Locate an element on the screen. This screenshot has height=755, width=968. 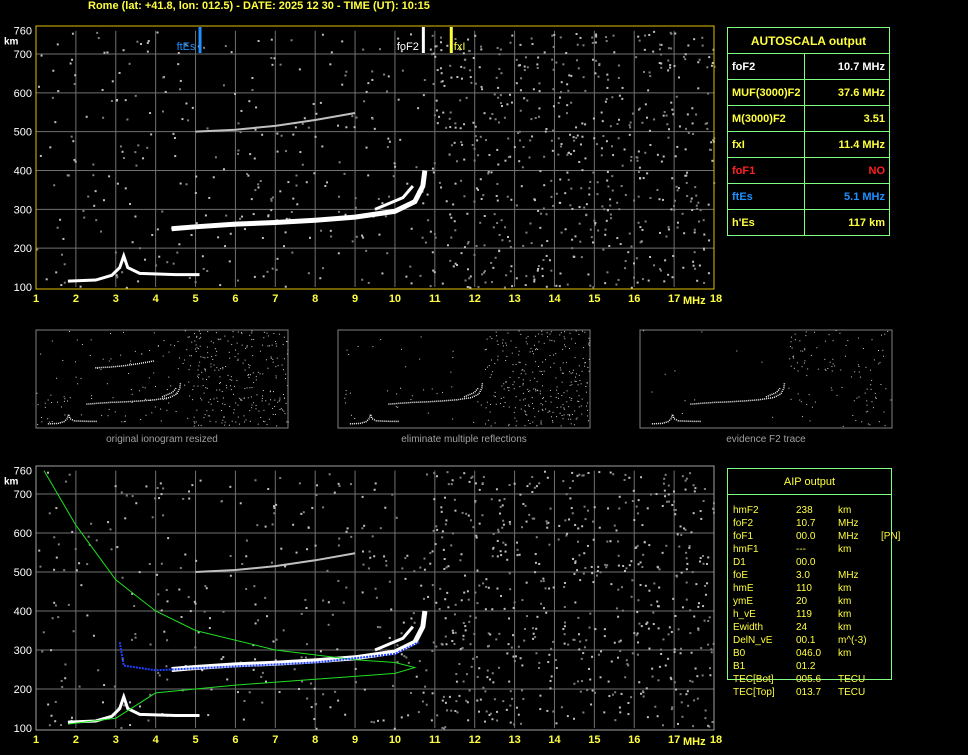
autoscala-label: MUF(3000)F2 is located at coordinates (766, 92).